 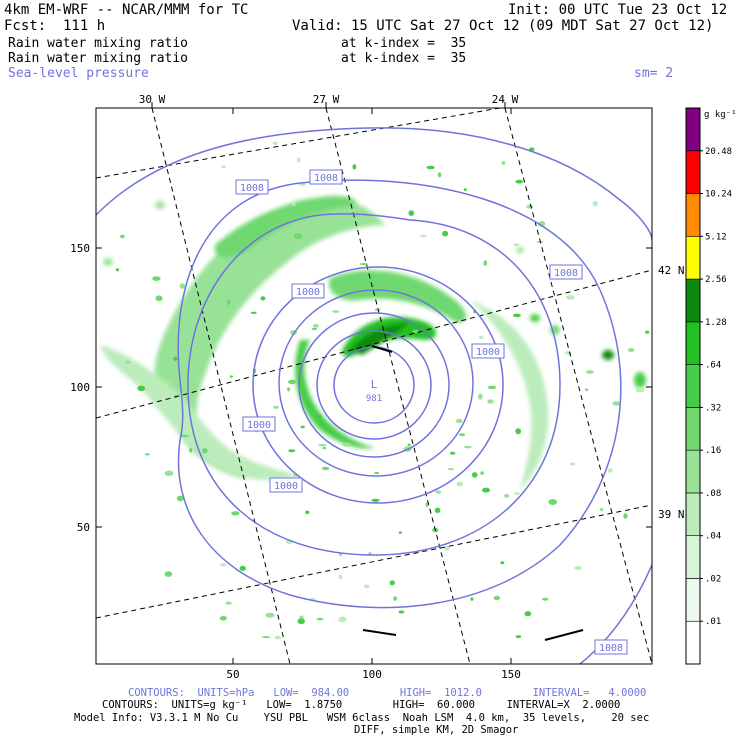 I want to click on init-time: Init: 00 UTC Tue 23 Oct 12, so click(x=618, y=10).